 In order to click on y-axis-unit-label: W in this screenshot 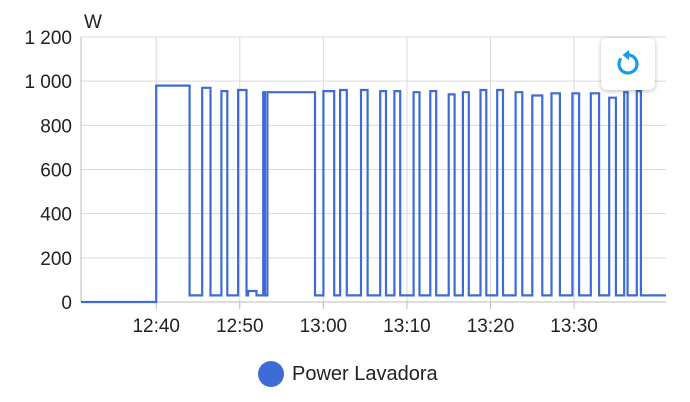, I will do `click(93, 22)`.